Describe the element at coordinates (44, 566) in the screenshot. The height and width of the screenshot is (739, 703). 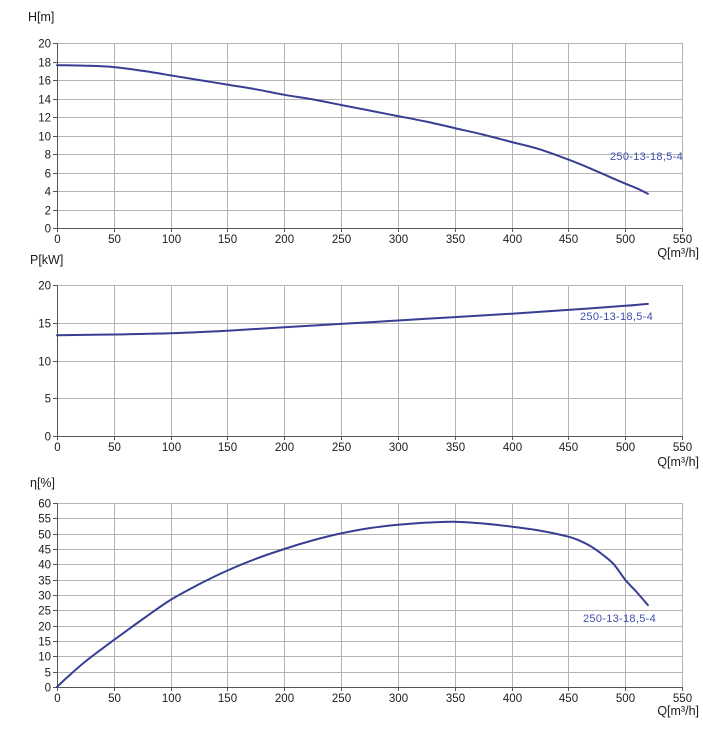
I see `efficiency-y-tick-label: 40` at that location.